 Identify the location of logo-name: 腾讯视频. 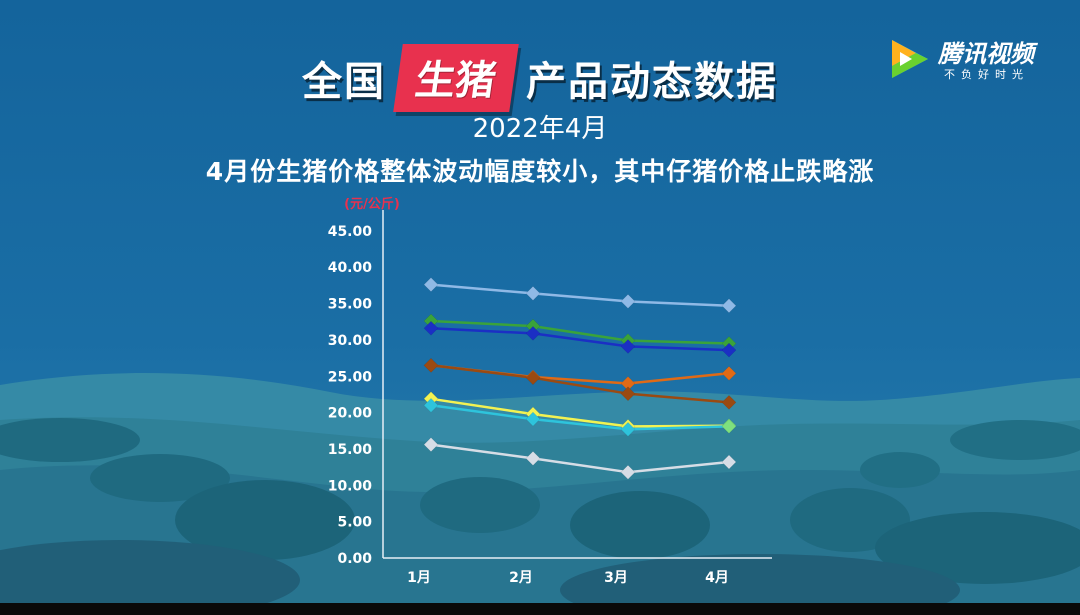
(986, 54).